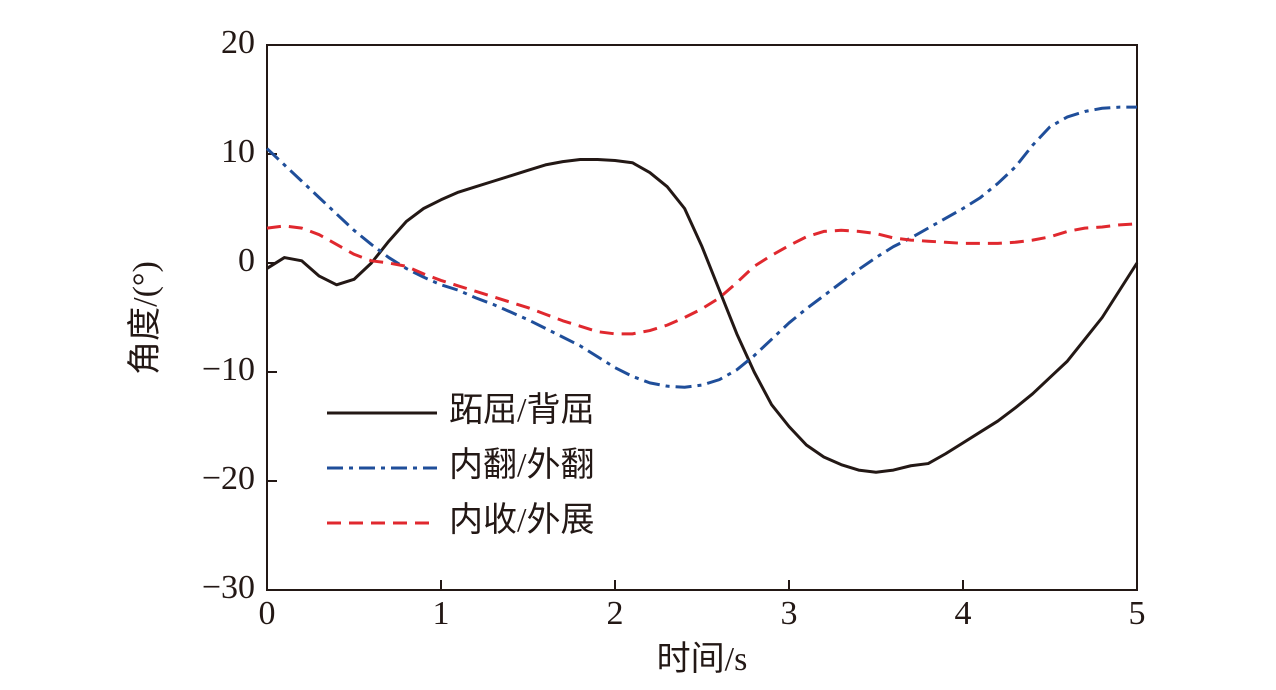 The image size is (1276, 690). Describe the element at coordinates (521, 465) in the screenshot. I see `legend-label: 内翻/外翻` at that location.